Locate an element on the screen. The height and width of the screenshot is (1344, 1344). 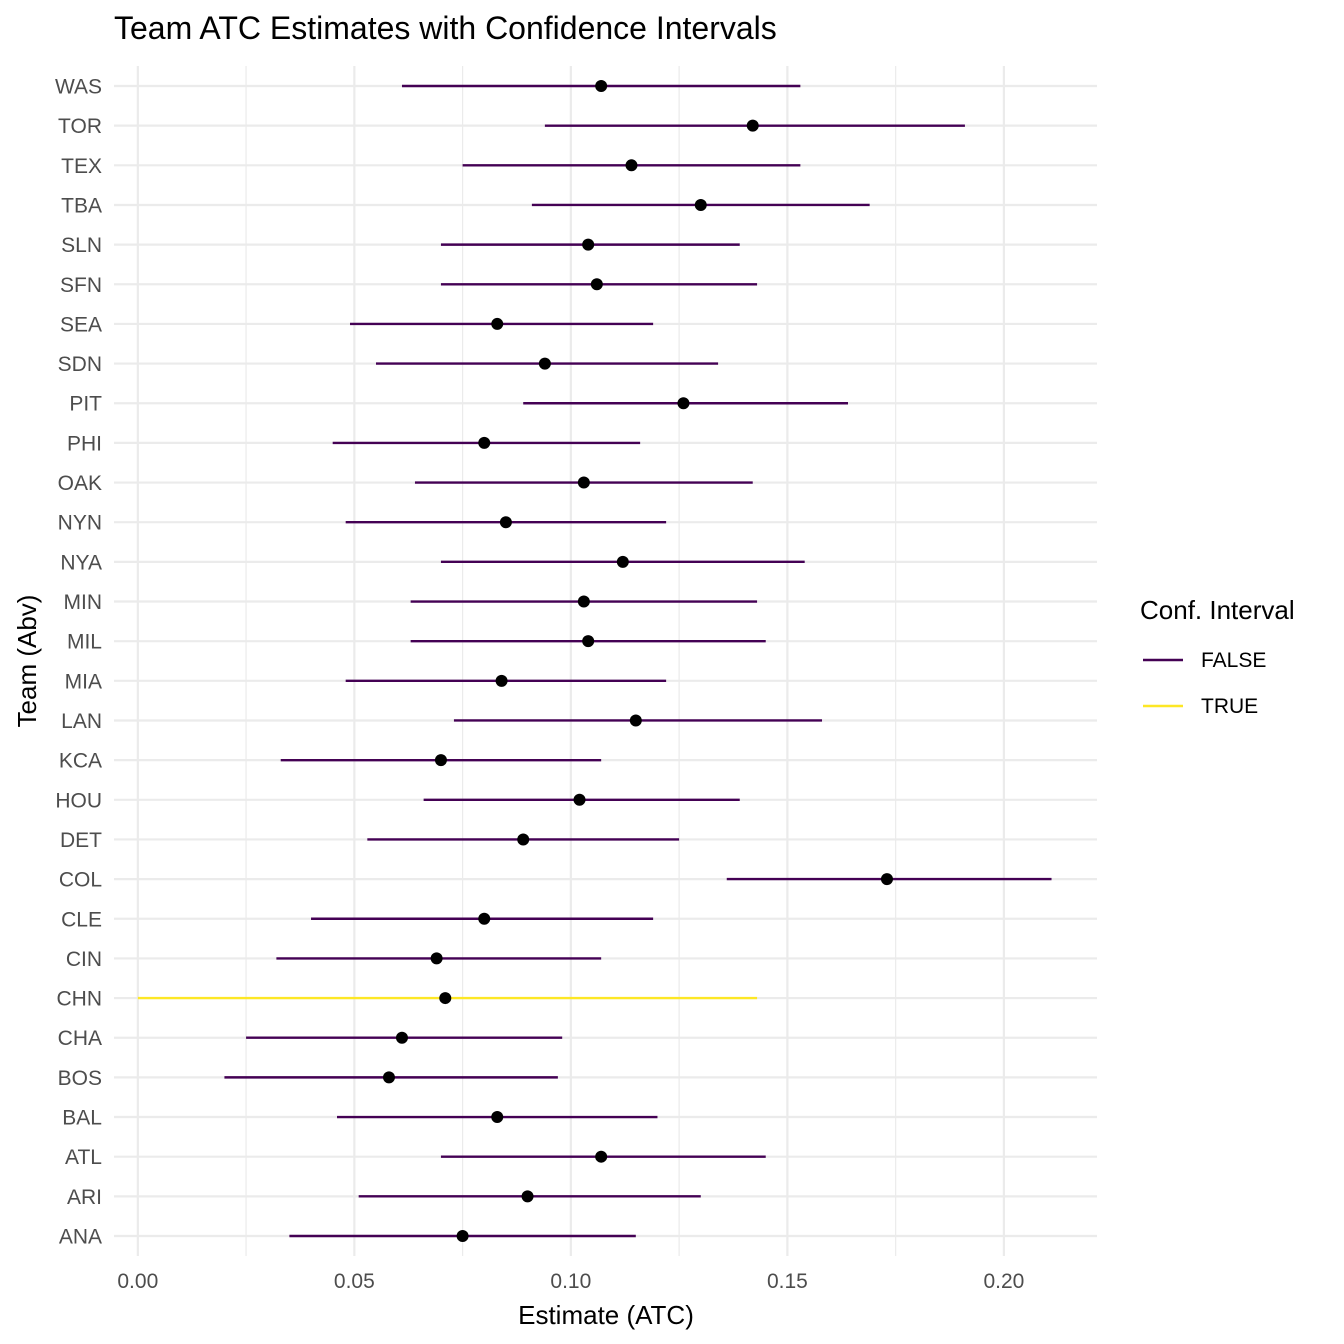
y-tick-label: CIN is located at coordinates (84, 959).